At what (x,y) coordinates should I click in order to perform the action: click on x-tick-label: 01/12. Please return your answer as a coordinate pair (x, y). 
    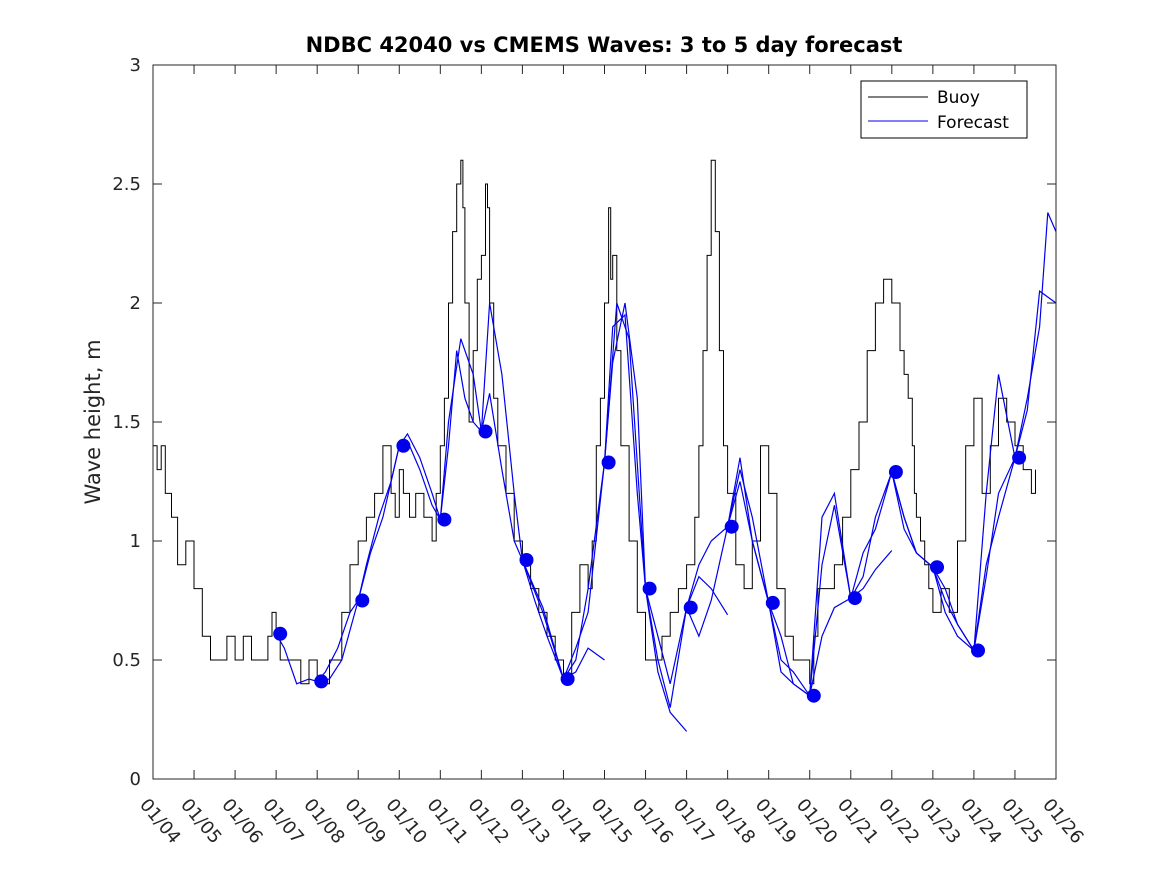
    Looking at the image, I should click on (488, 821).